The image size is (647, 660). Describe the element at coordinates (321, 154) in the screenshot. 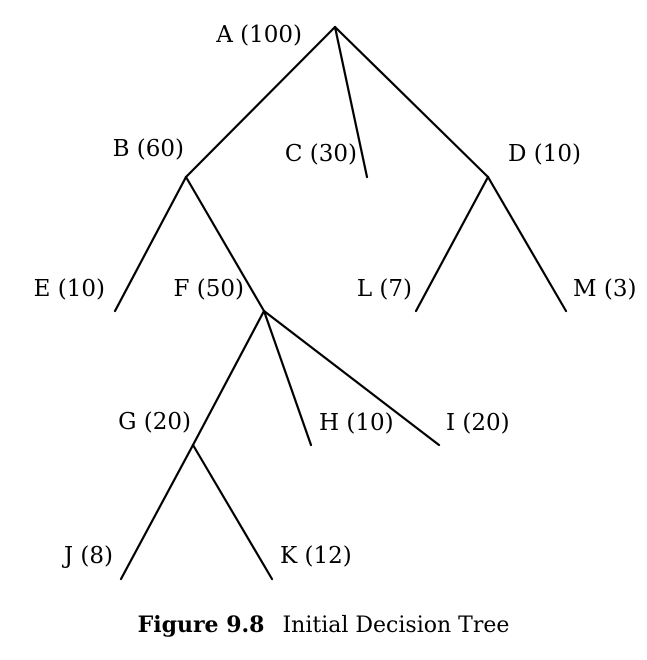

I see `node-label-C: C (30)` at that location.